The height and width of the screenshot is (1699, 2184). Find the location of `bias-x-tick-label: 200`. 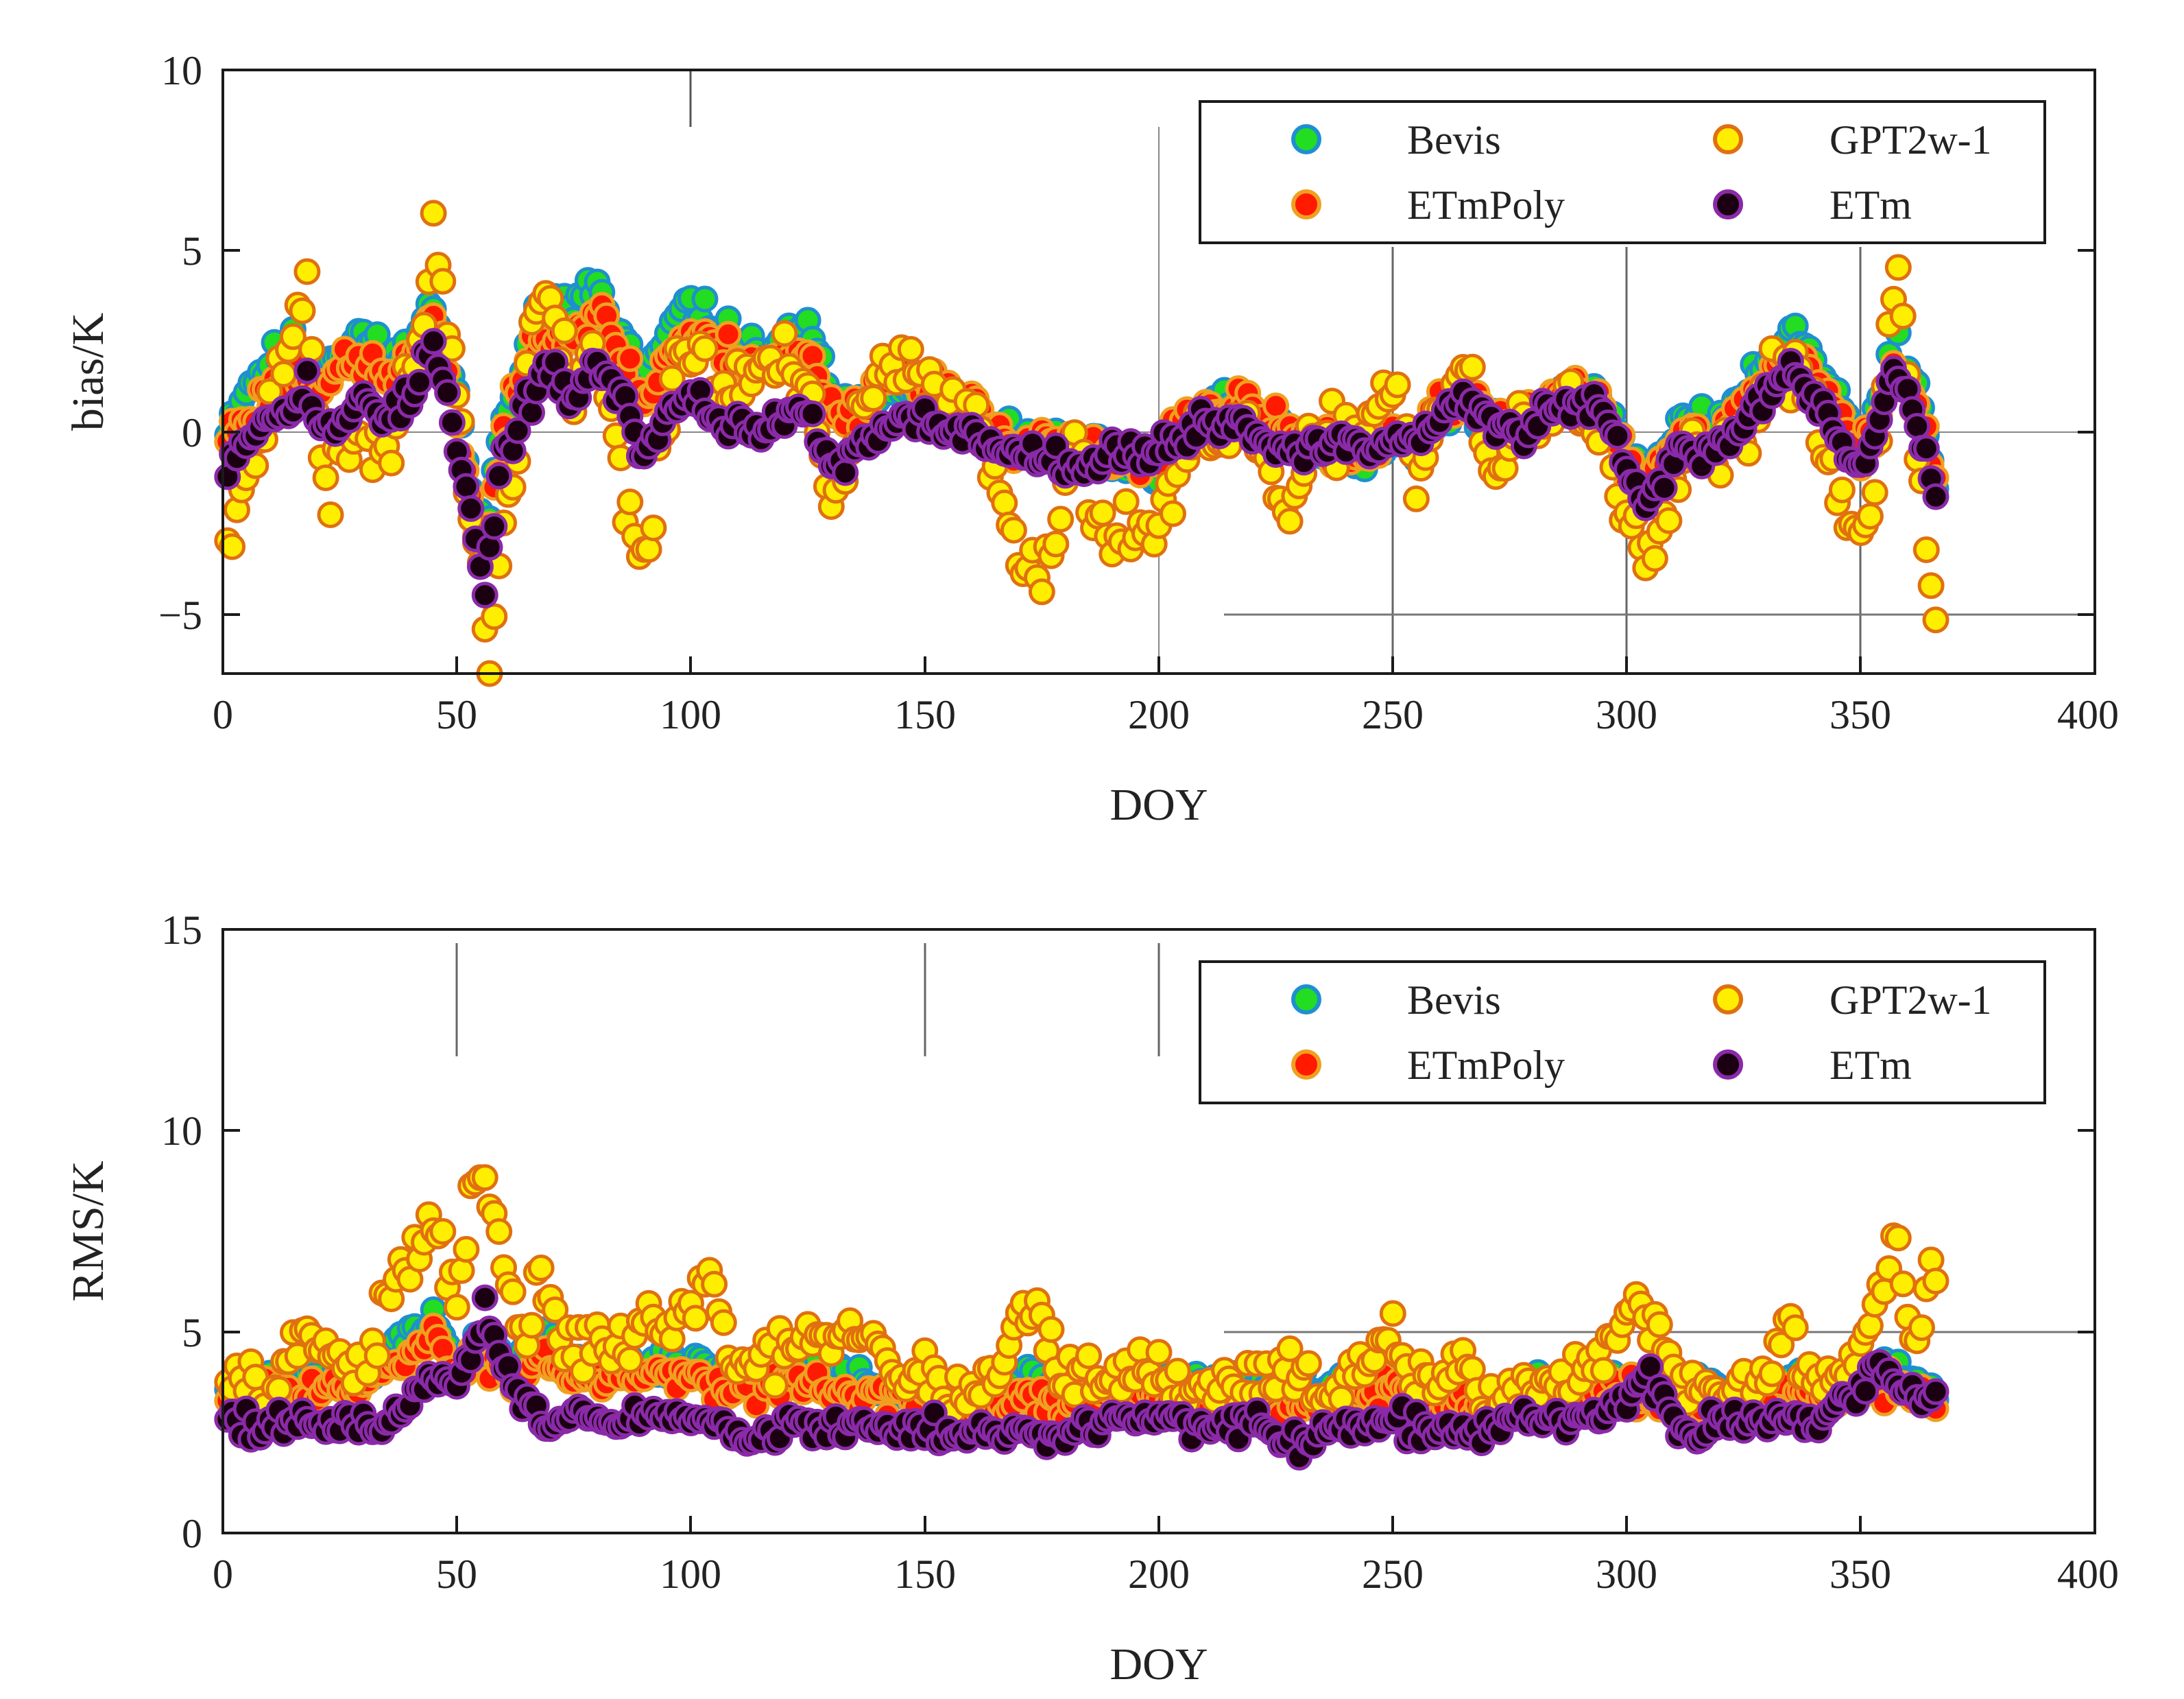

bias-x-tick-label: 200 is located at coordinates (1159, 714).